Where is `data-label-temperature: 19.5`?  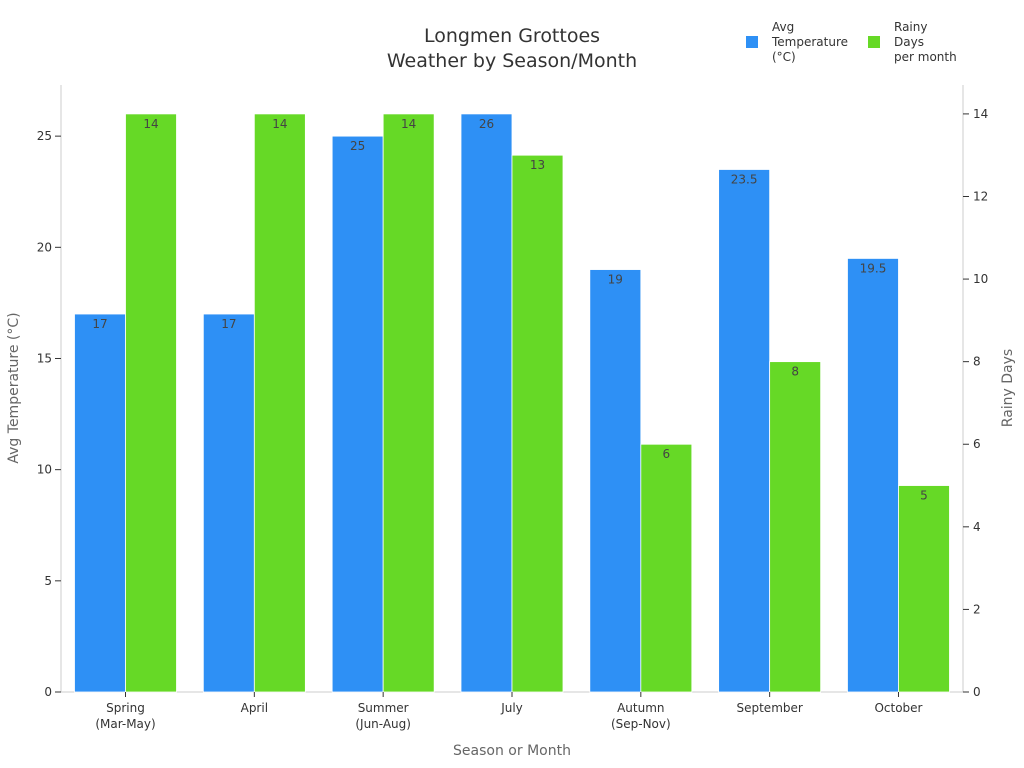 data-label-temperature: 19.5 is located at coordinates (873, 268).